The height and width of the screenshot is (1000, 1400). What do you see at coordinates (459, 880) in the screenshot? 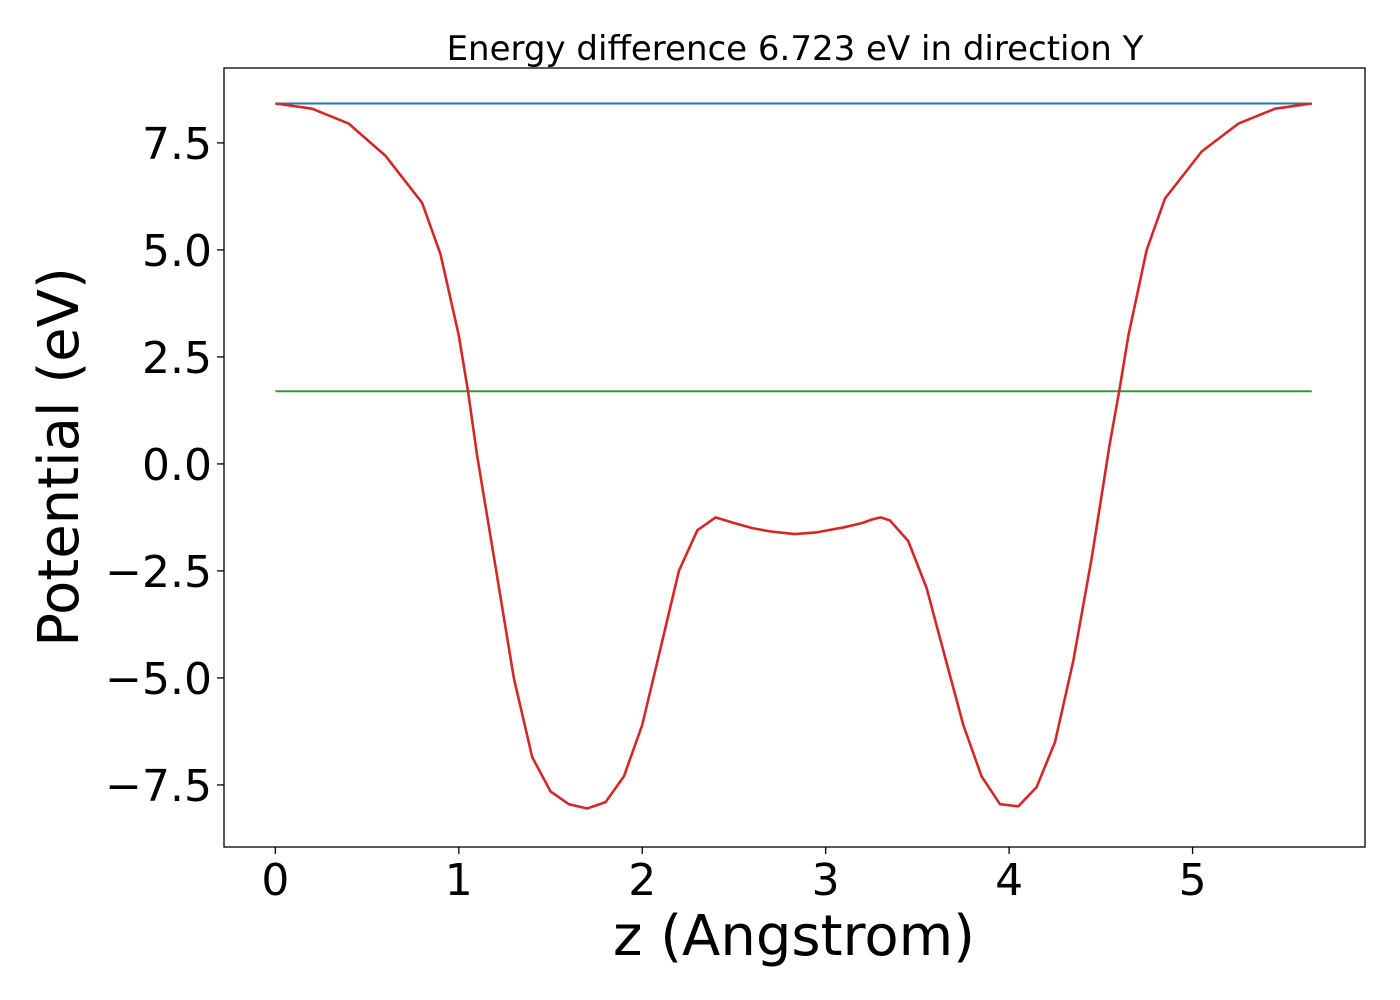
I see `x-tick-label: 1` at bounding box center [459, 880].